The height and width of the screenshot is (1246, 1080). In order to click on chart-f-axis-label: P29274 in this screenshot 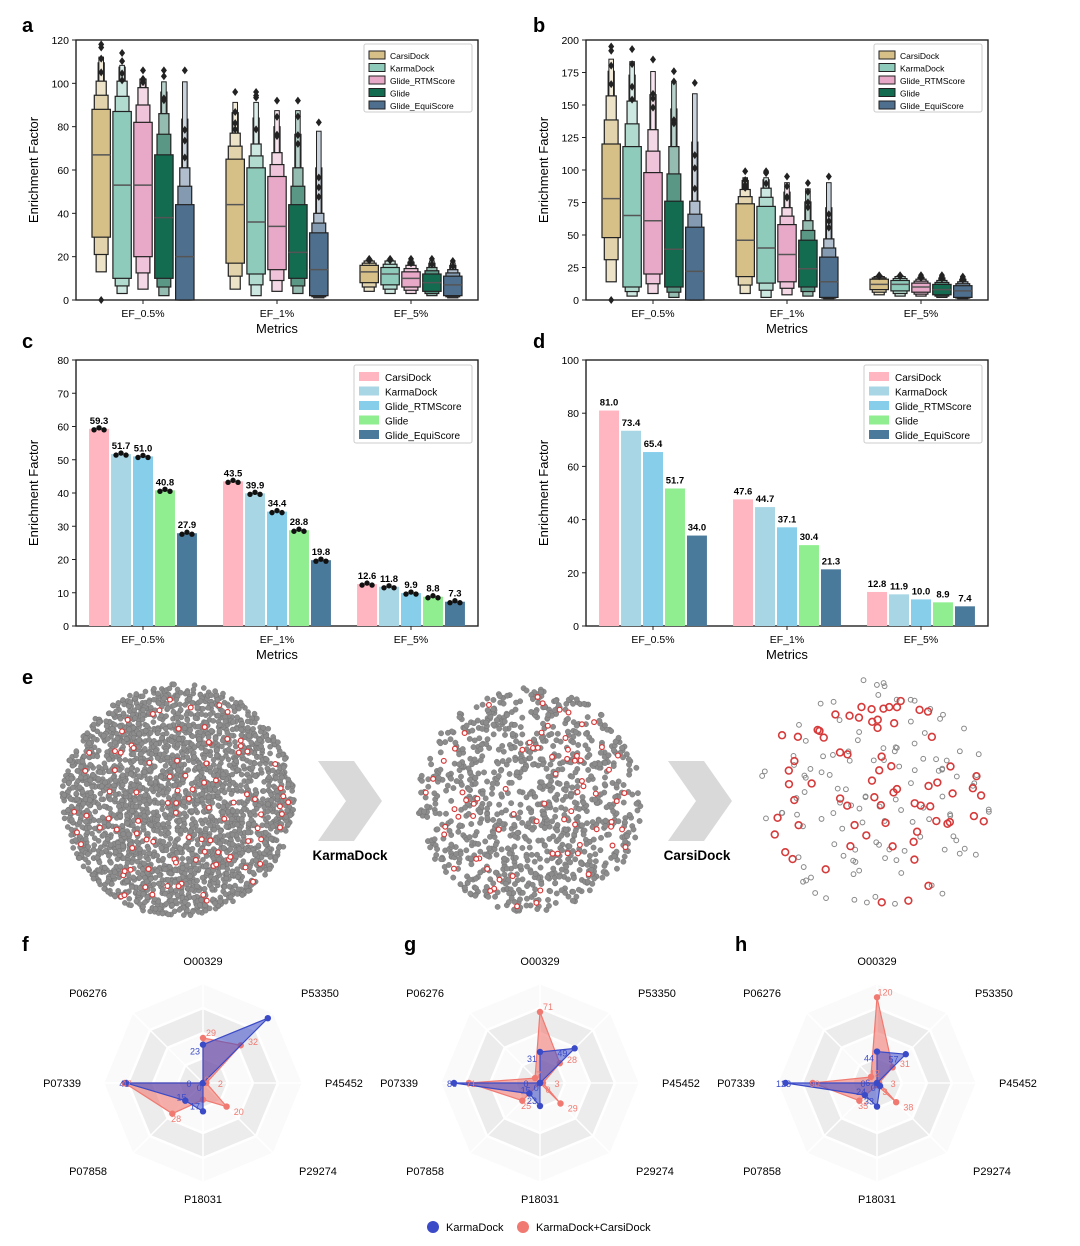, I will do `click(318, 1172)`.